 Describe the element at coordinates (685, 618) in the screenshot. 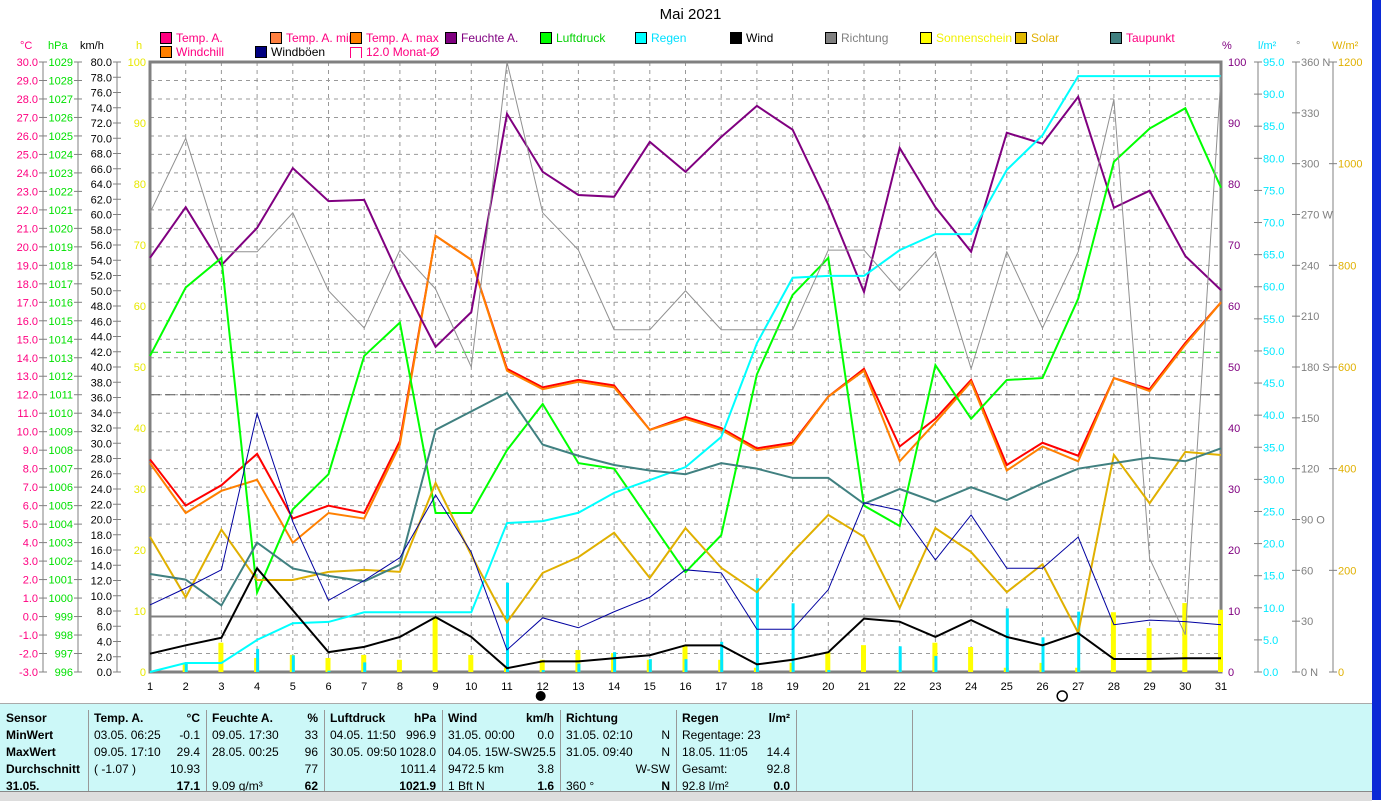

I see `series-wind` at that location.